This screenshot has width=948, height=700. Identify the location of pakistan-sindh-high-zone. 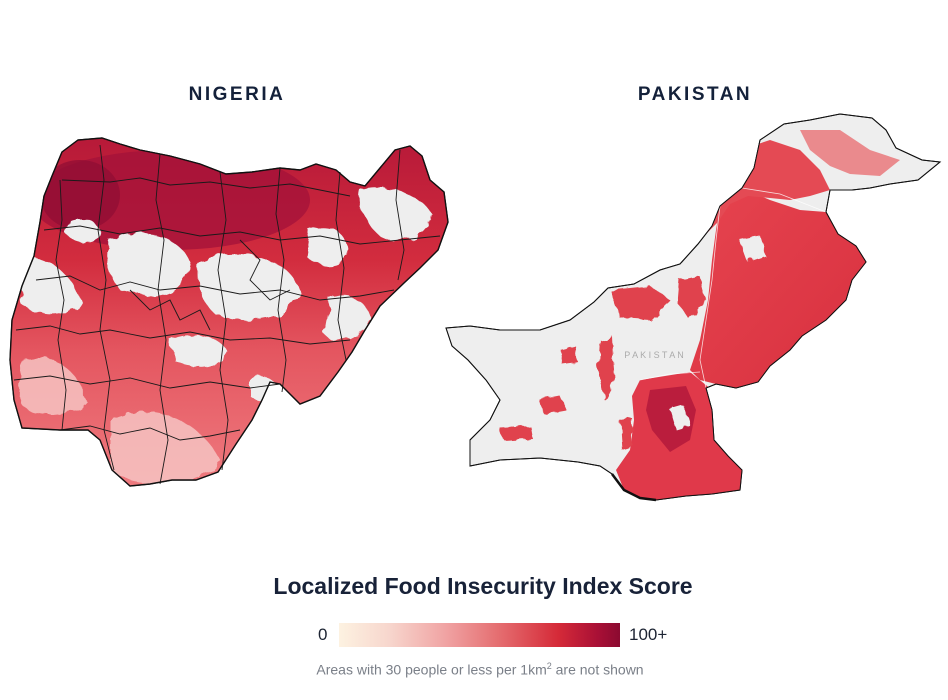
(671, 419).